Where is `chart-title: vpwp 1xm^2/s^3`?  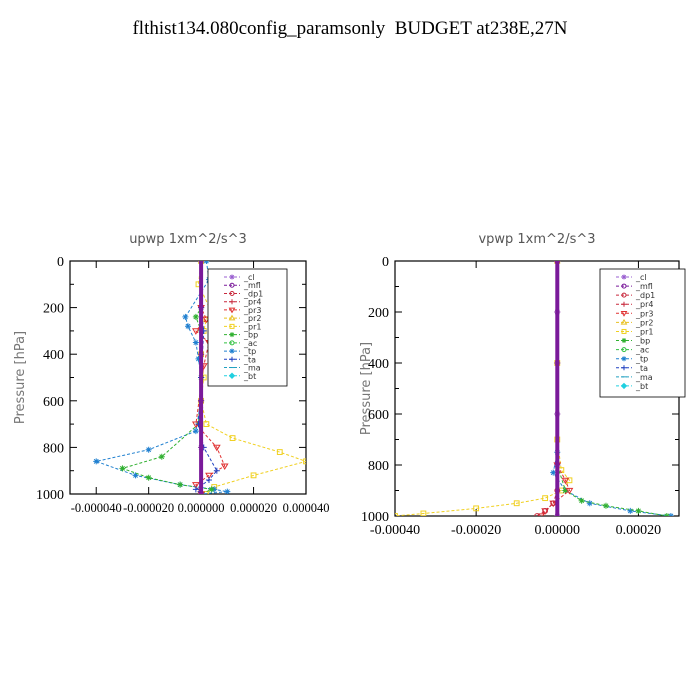
chart-title: vpwp 1xm^2/s^3 is located at coordinates (536, 239).